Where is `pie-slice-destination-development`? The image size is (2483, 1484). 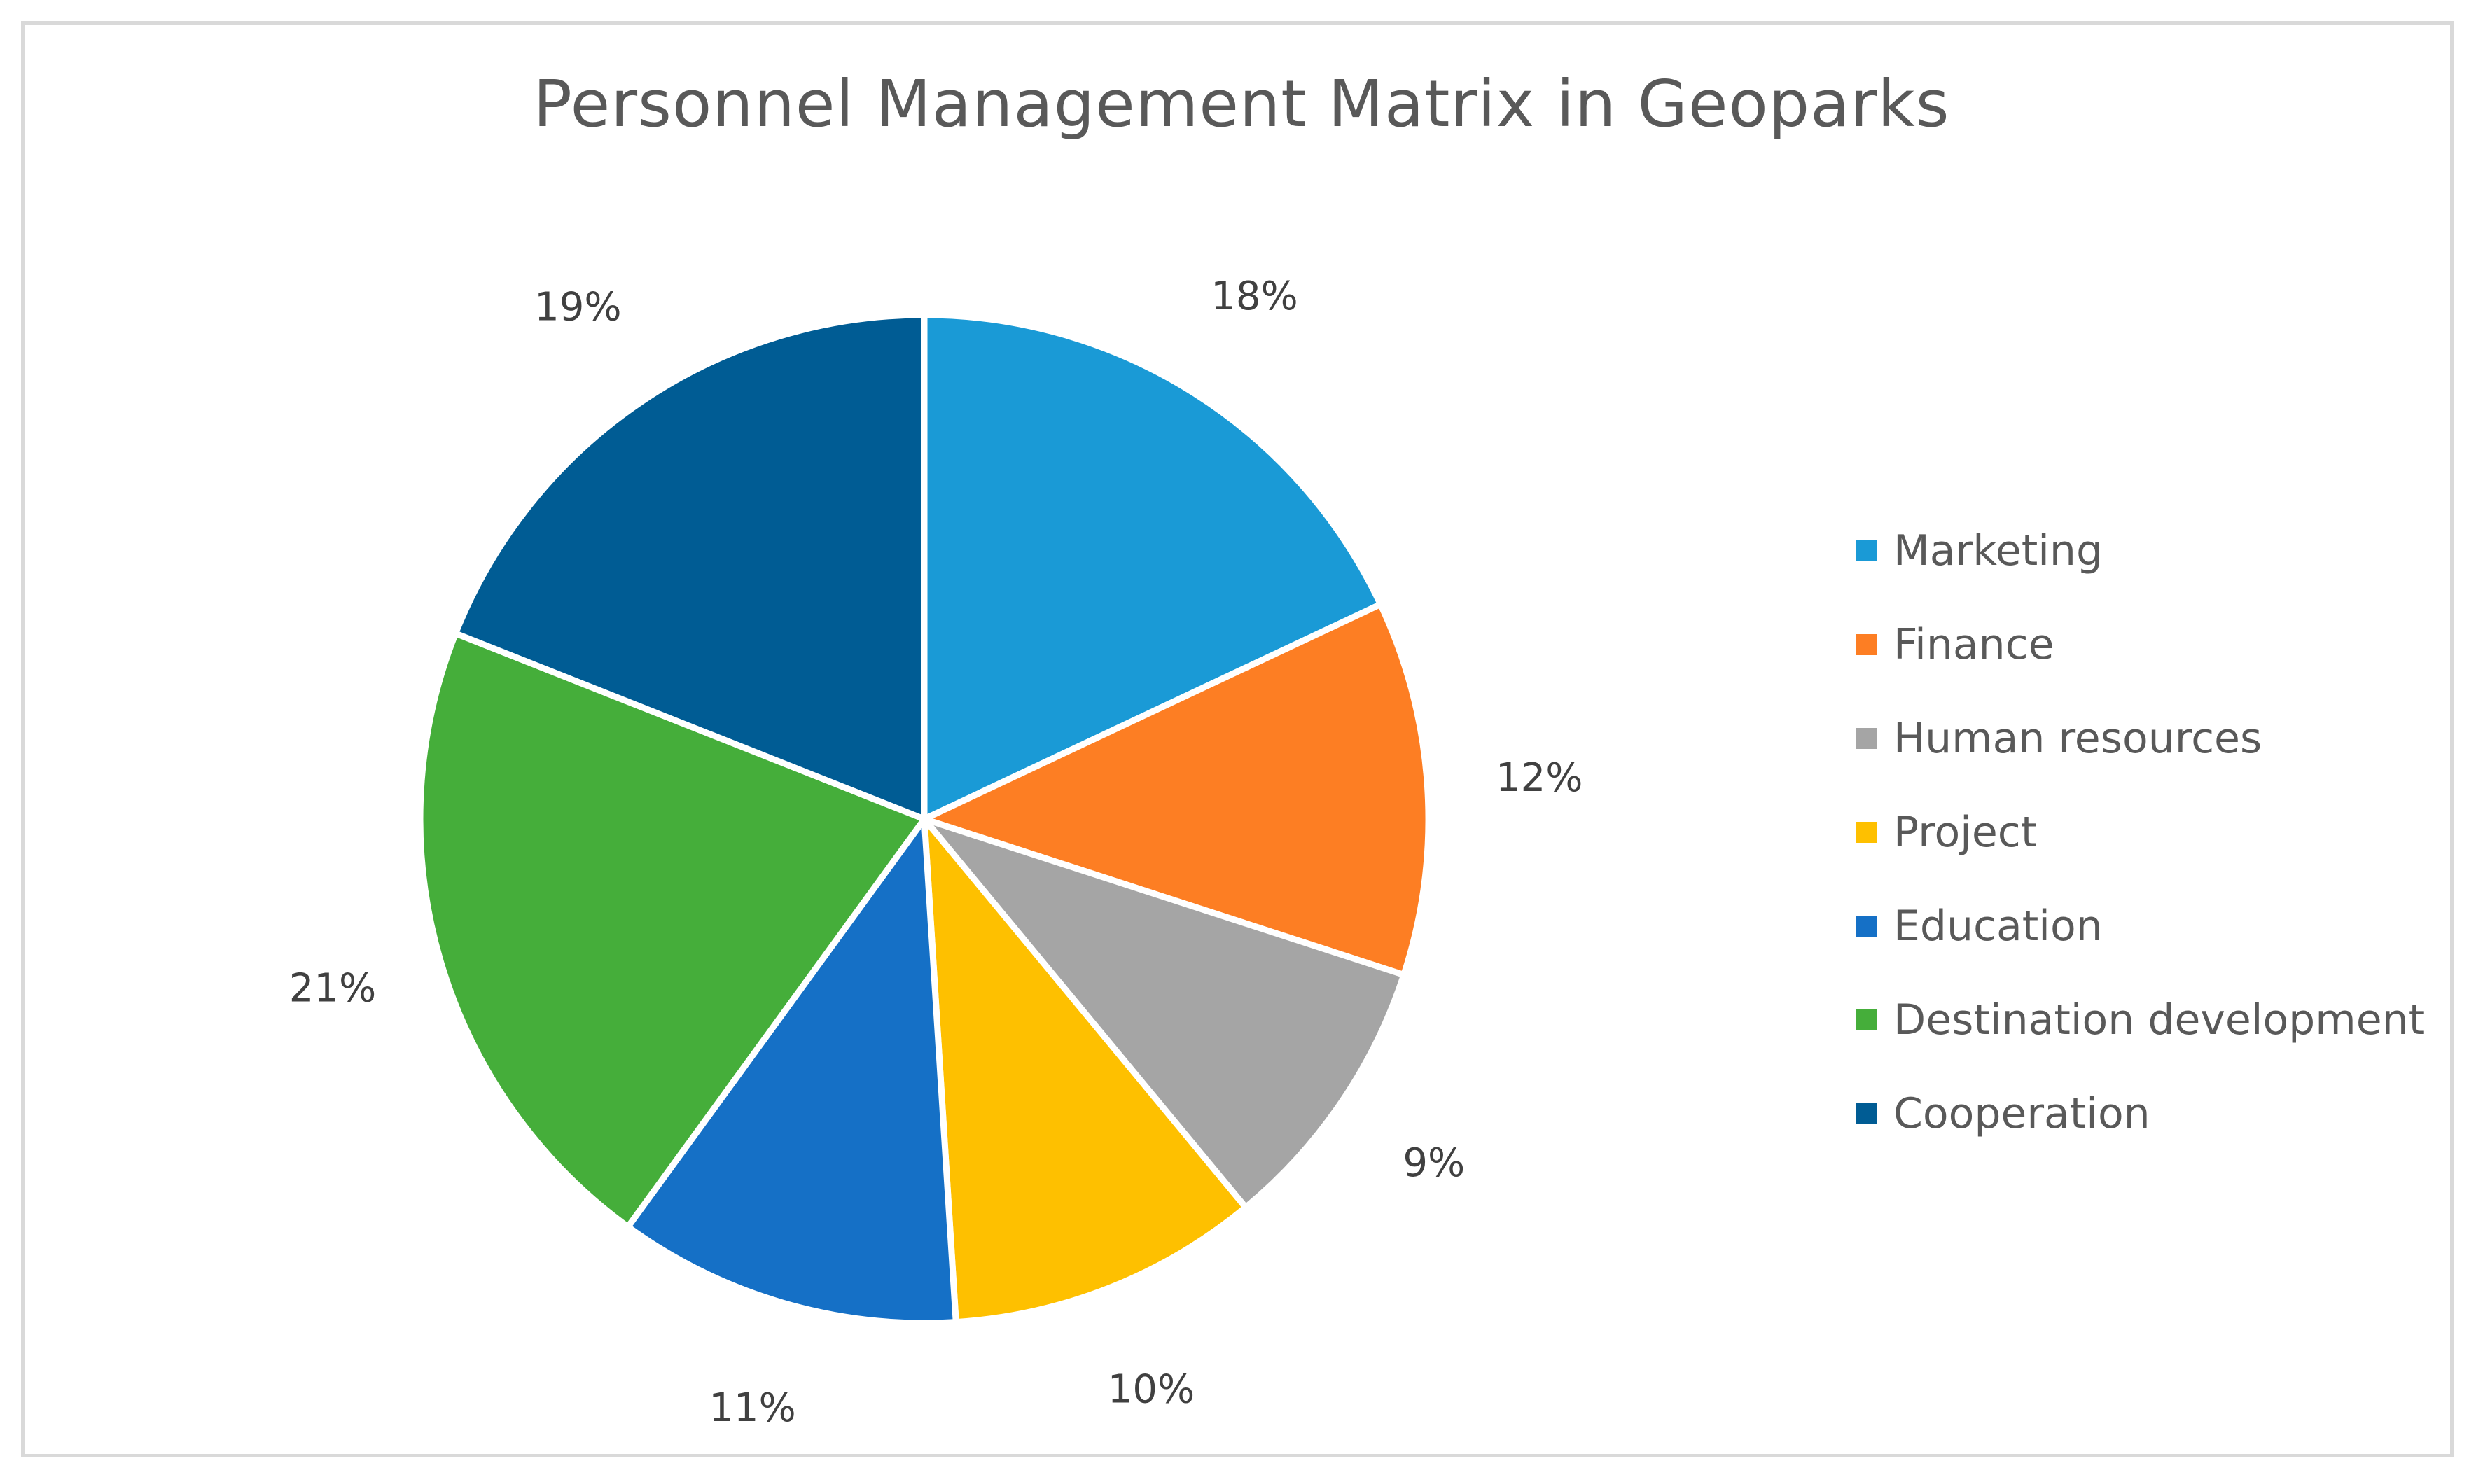
pie-slice-destination-development is located at coordinates (672, 930).